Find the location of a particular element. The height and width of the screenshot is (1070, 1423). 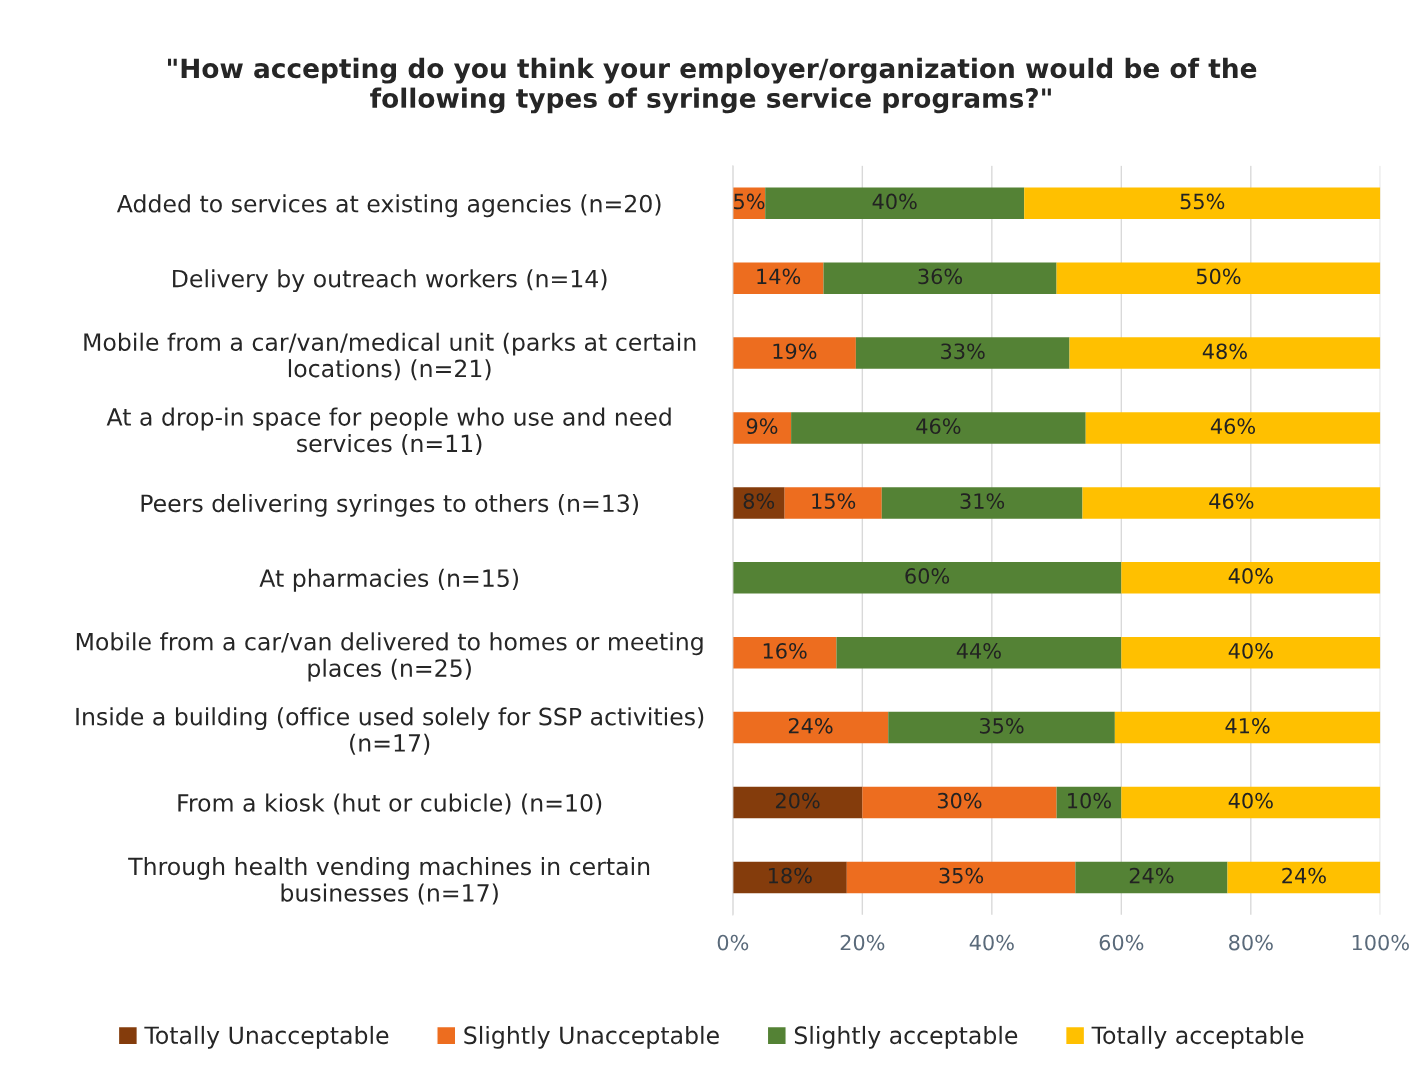

data-label: 48% is located at coordinates (1224, 351).